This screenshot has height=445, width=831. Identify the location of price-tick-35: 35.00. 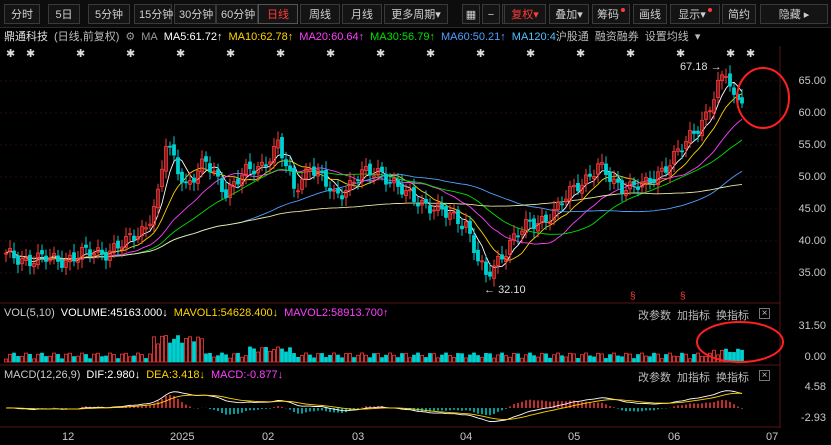
(812, 273).